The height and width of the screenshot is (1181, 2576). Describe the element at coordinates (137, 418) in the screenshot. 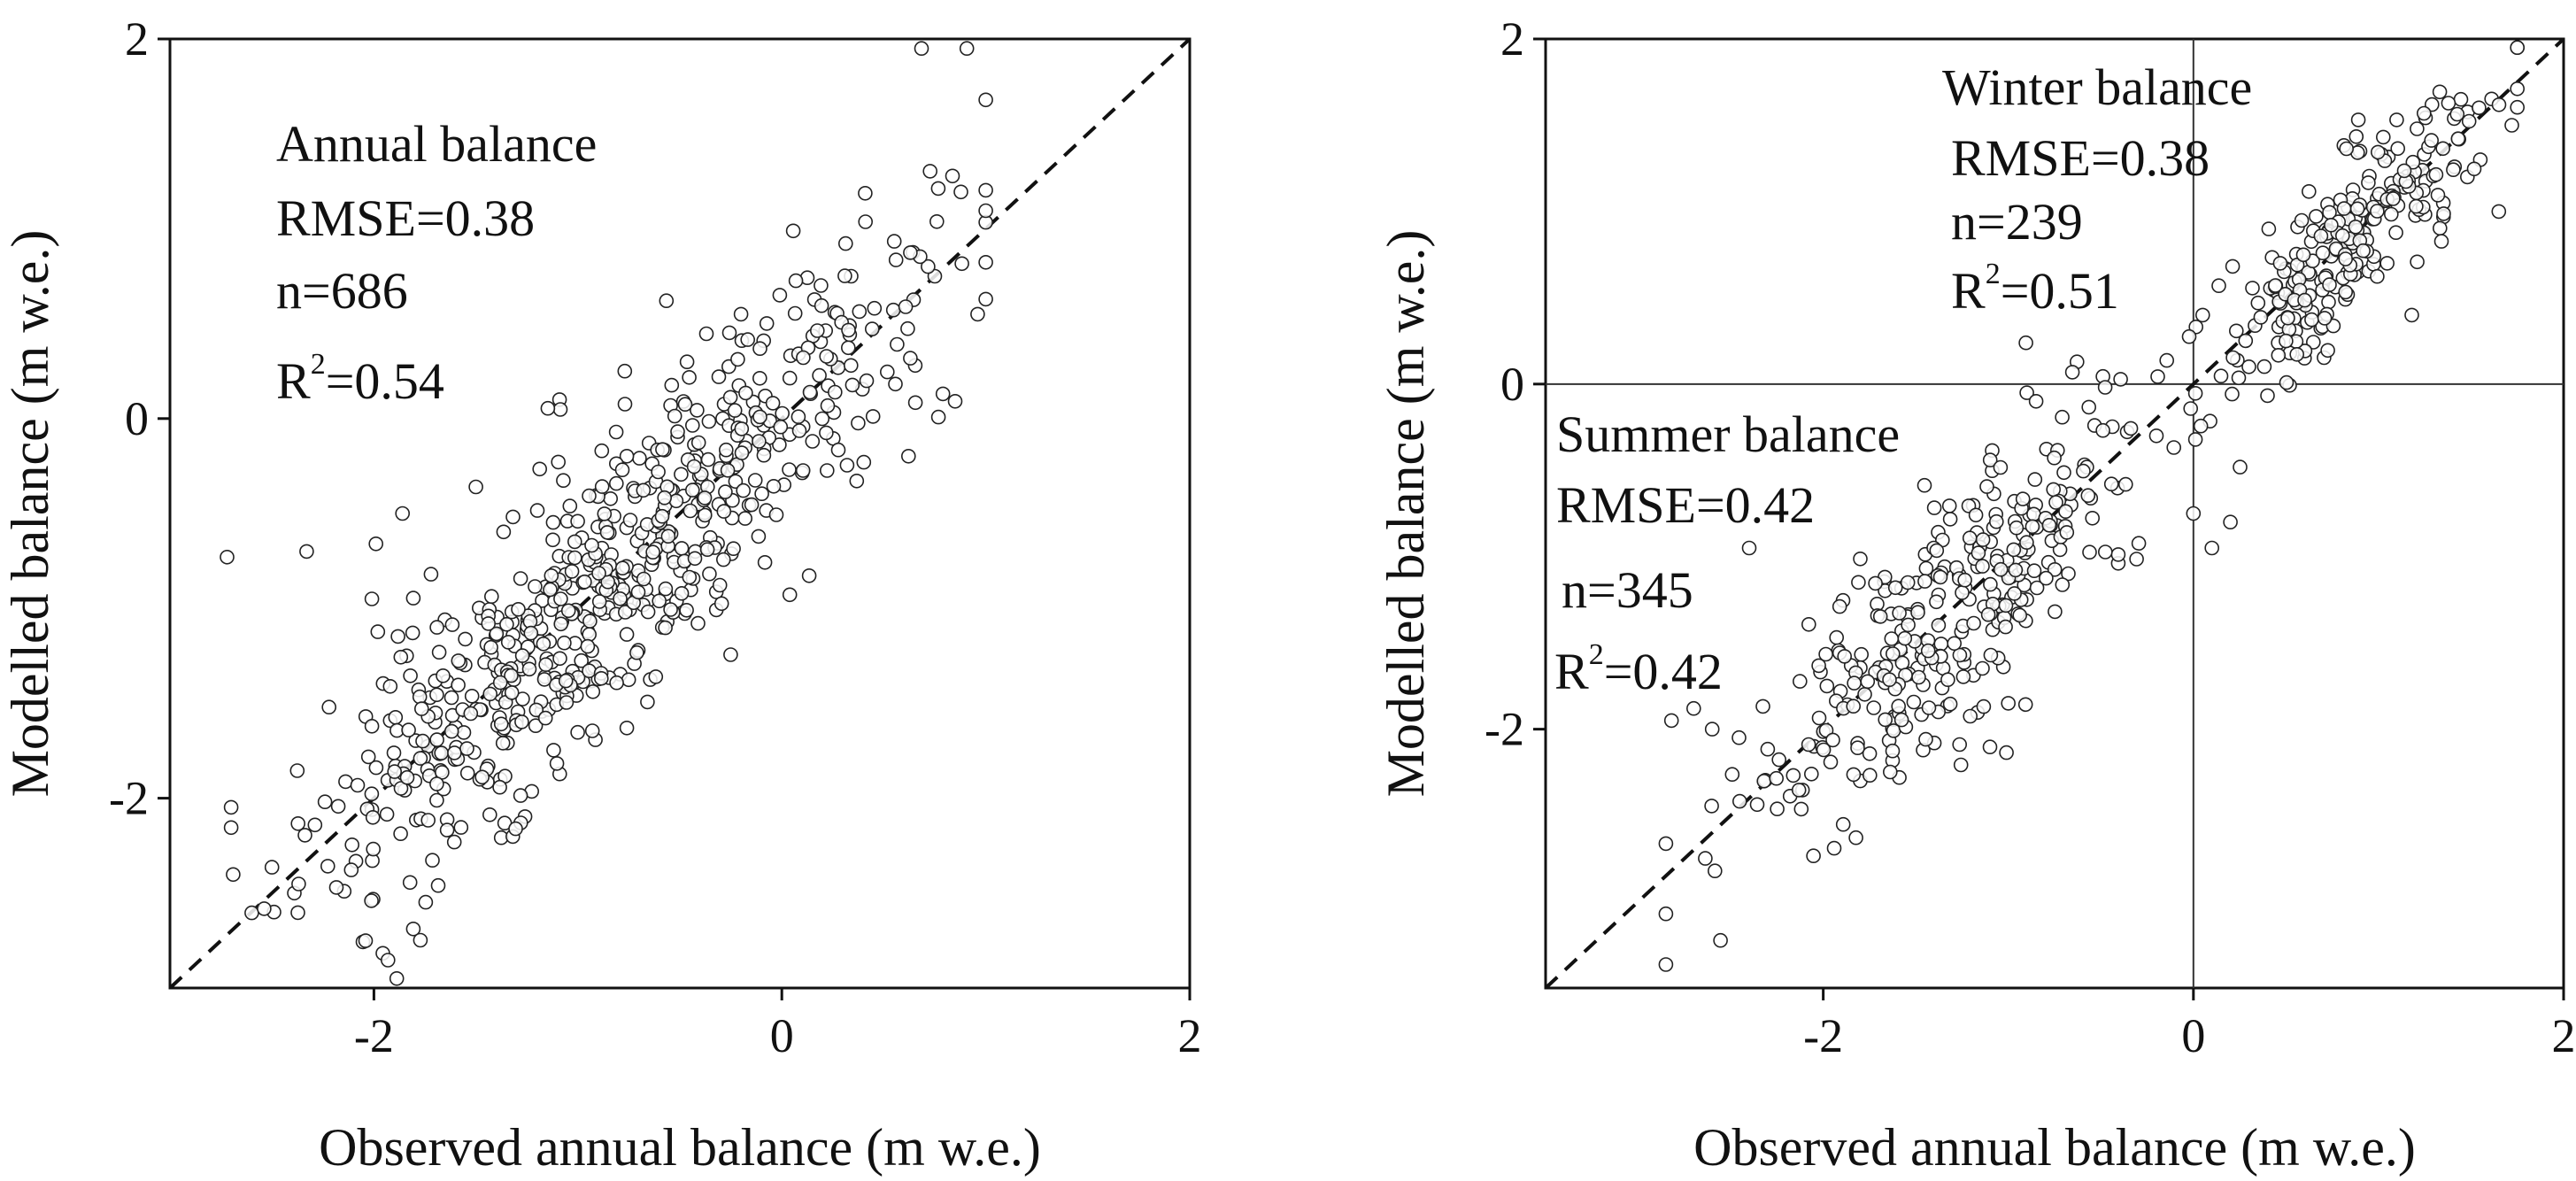

I see `y-tick-label: 0` at that location.